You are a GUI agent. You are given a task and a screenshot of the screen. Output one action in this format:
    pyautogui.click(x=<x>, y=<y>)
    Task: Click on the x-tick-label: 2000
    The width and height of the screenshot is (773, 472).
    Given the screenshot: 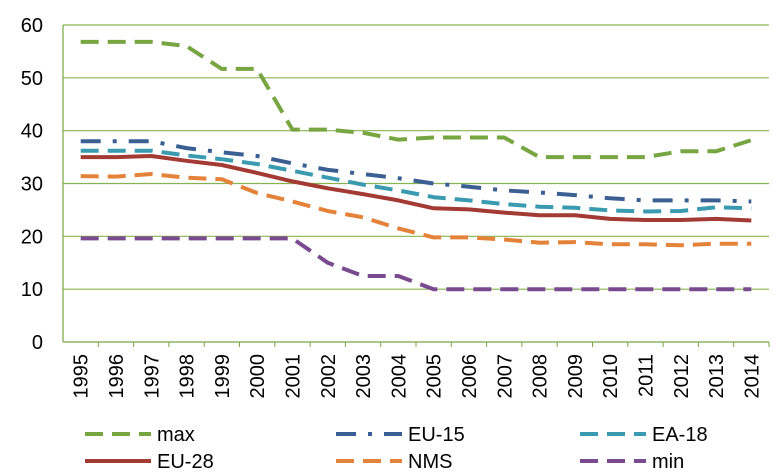 What is the action you would take?
    pyautogui.click(x=258, y=376)
    